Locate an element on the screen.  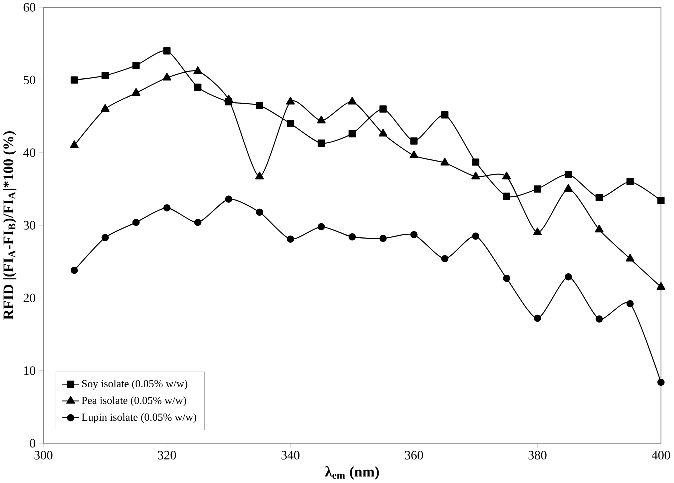
x-axis-title: λ$_{em}$ (nm) is located at coordinates (352, 473).